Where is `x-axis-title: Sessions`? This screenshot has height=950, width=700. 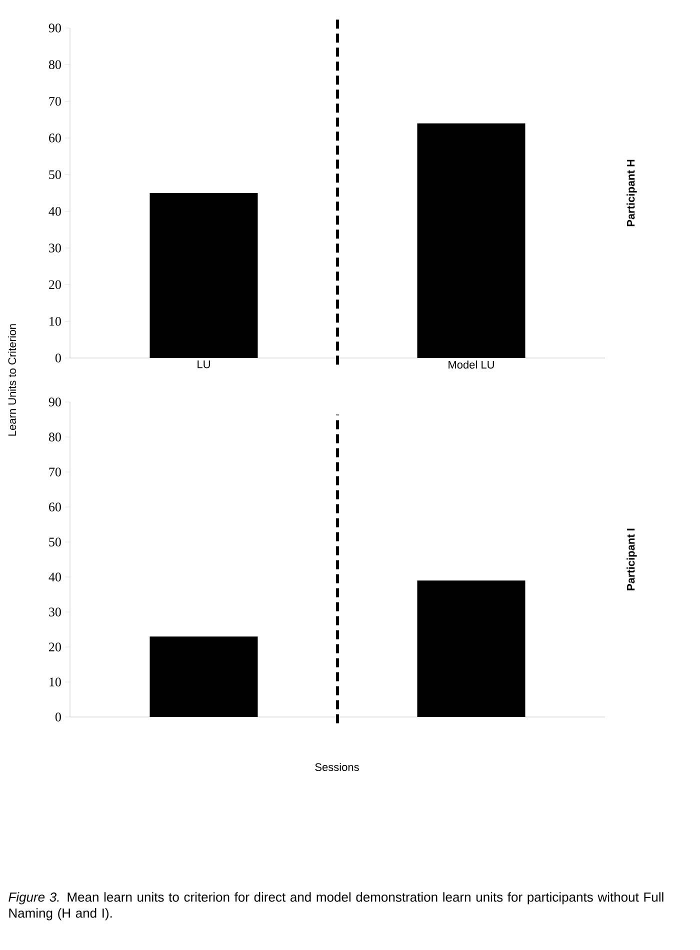
x-axis-title: Sessions is located at coordinates (337, 767).